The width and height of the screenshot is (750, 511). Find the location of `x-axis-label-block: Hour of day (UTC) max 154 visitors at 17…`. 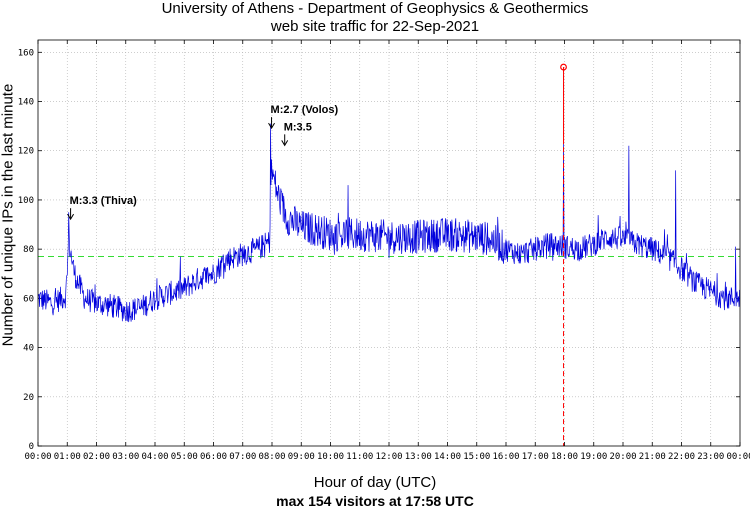

x-axis-label-block: Hour of day (UTC) max 154 visitors at 17… is located at coordinates (375, 492).